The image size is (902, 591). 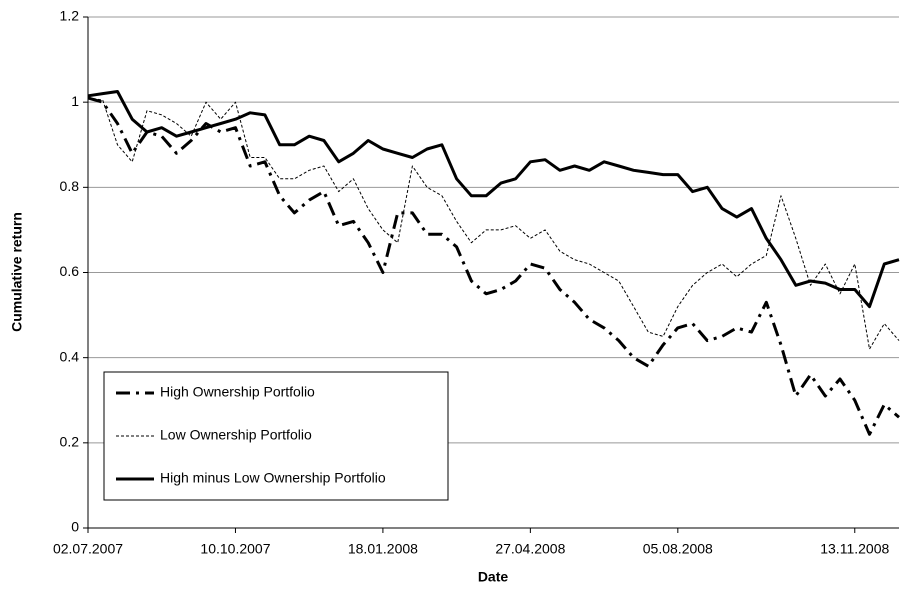 I want to click on legend-label: High Ownership Portfolio, so click(x=237, y=392).